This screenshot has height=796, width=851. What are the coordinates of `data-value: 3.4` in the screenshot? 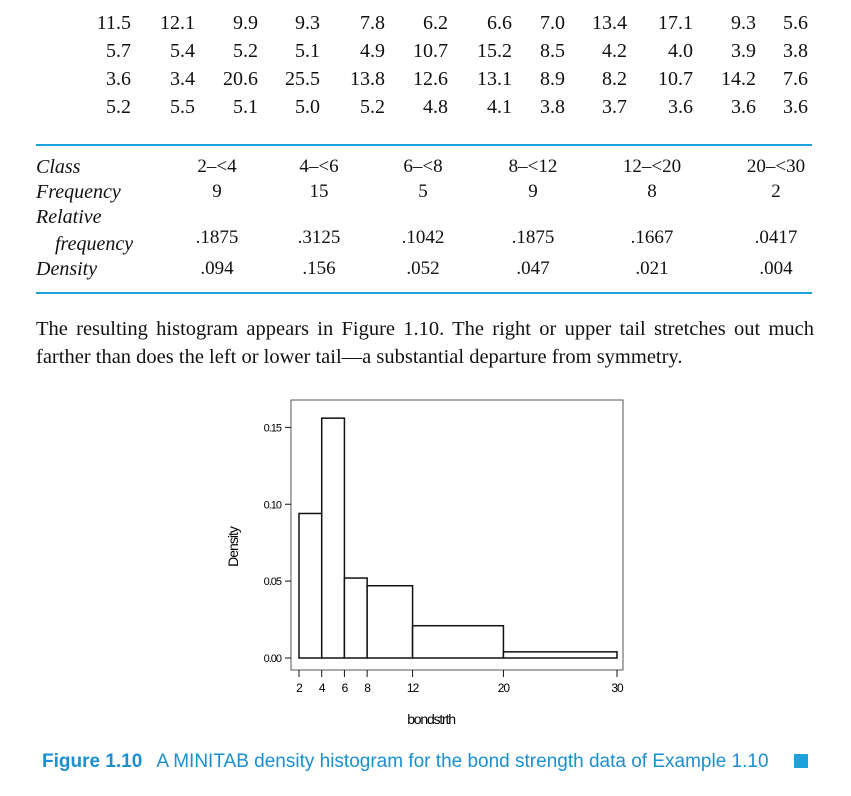 It's located at (182, 79).